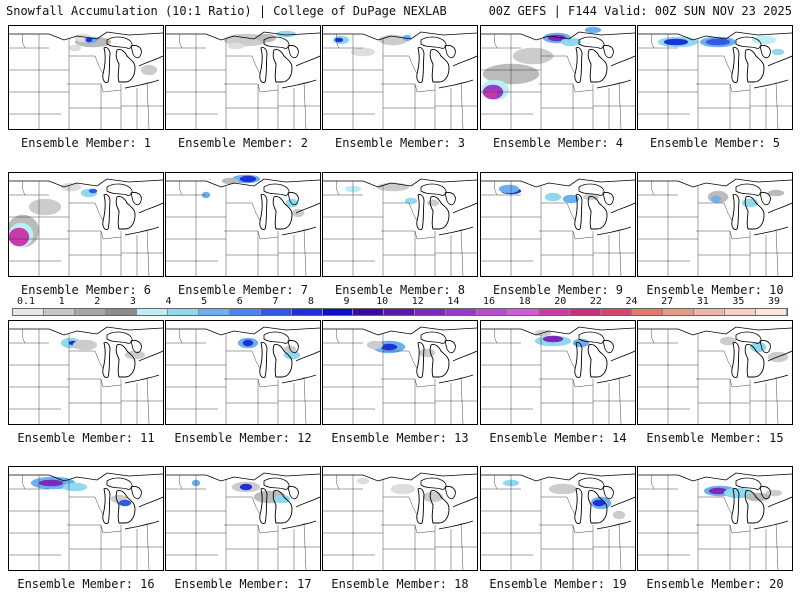 The width and height of the screenshot is (800, 600). Describe the element at coordinates (400, 438) in the screenshot. I see `ensemble-member-label: Ensemble Member: 13` at that location.